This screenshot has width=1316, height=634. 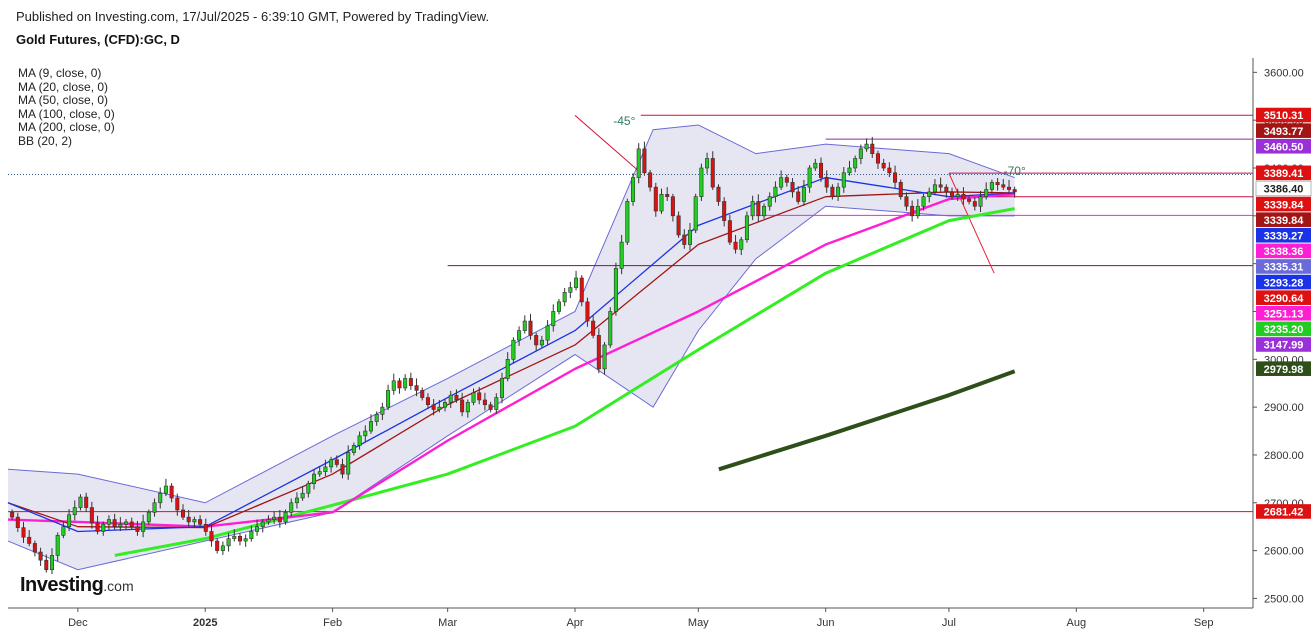 I want to click on price-label-text: 3339.27, so click(x=1284, y=236).